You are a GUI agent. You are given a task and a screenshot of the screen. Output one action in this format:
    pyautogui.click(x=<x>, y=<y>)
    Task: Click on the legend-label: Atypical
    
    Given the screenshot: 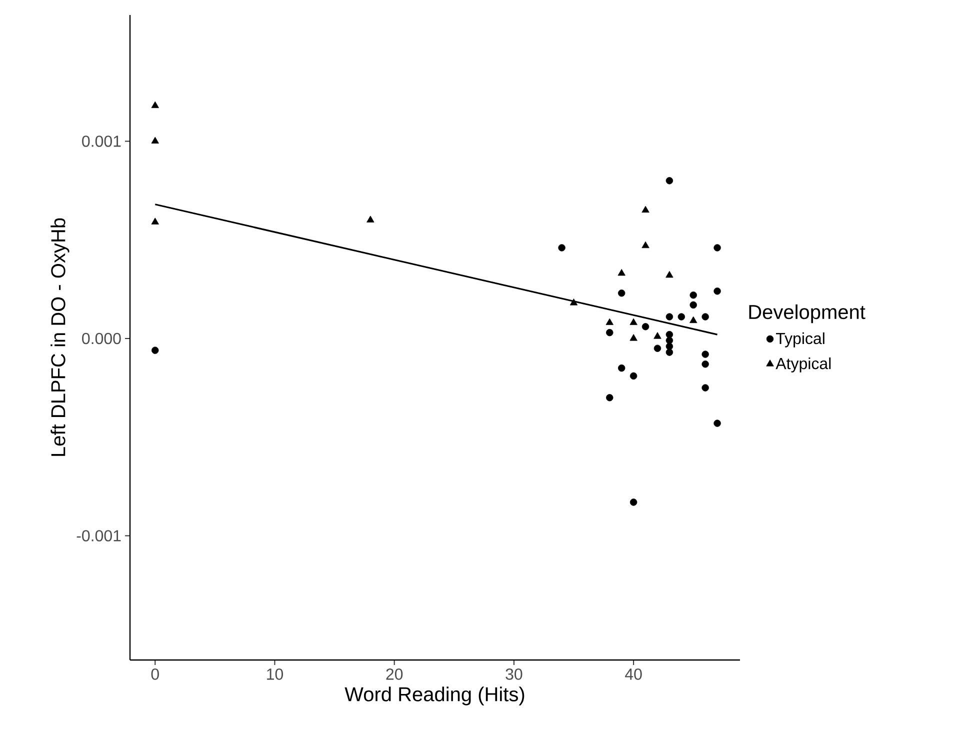 What is the action you would take?
    pyautogui.click(x=803, y=364)
    